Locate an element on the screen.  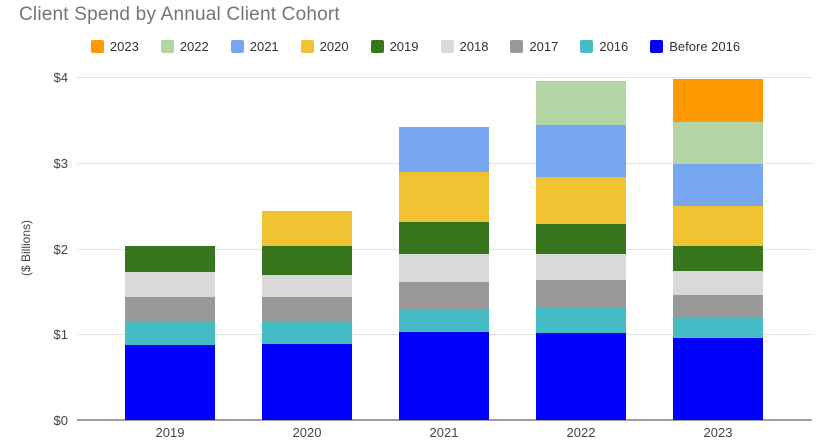
bar-segment-2022-cohort-2022 is located at coordinates (581, 103).